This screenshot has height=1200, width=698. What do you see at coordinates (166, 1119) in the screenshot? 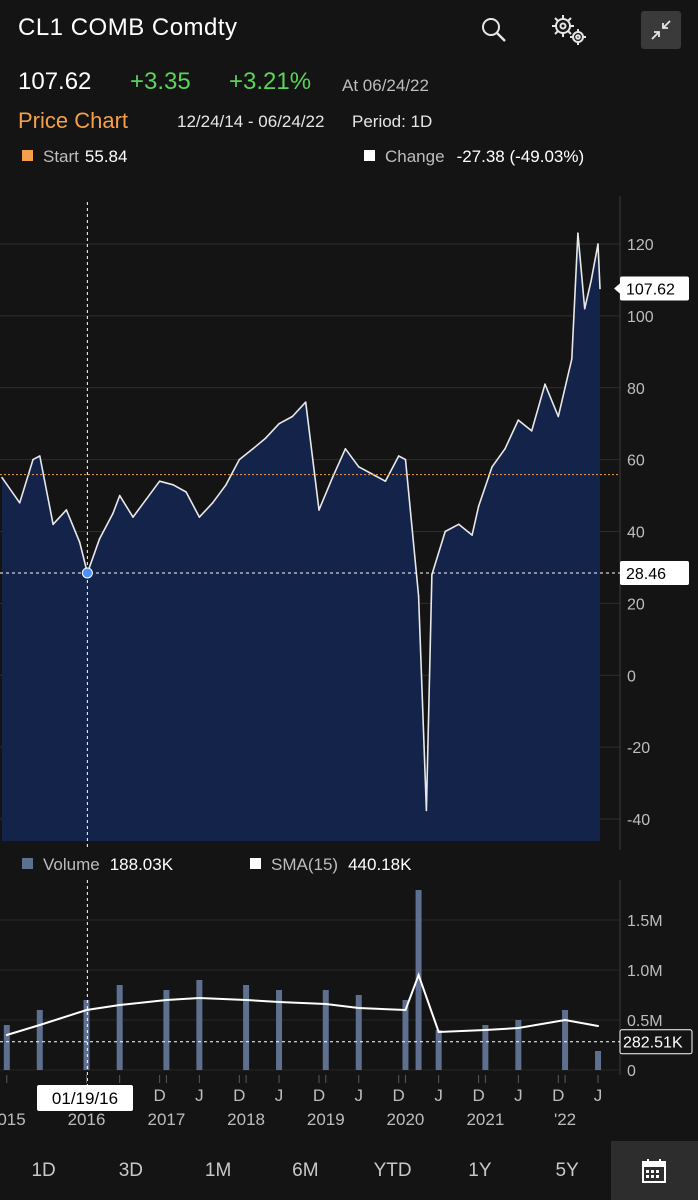
I see `x-tick-label: 2017` at bounding box center [166, 1119].